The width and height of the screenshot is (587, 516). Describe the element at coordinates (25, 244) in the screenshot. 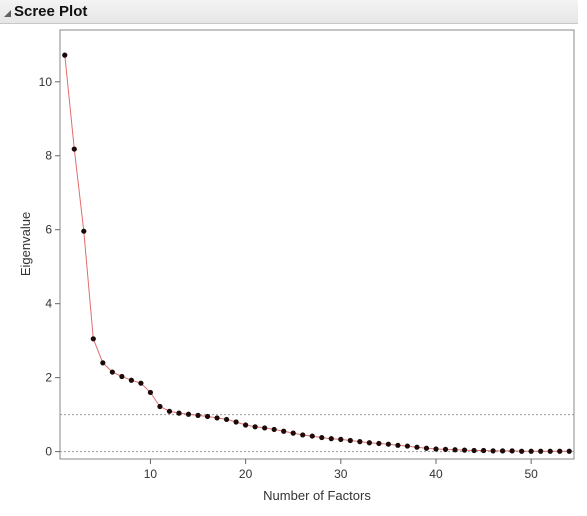

I see `y-axis-title: Eigenvalue` at that location.